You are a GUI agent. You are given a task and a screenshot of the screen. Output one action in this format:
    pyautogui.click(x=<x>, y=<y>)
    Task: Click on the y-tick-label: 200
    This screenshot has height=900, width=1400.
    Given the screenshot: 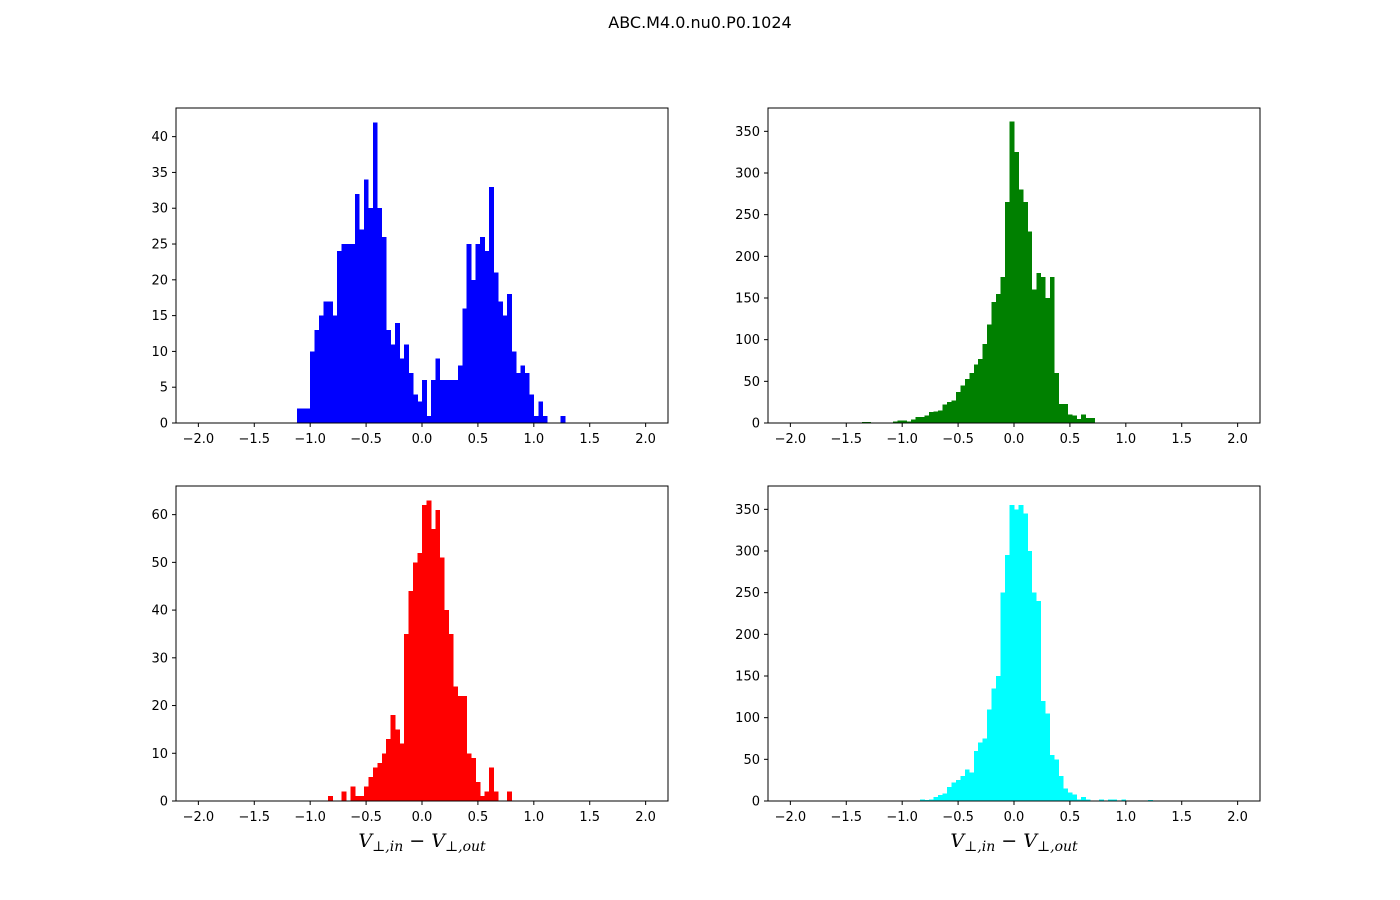 What is the action you would take?
    pyautogui.click(x=747, y=257)
    